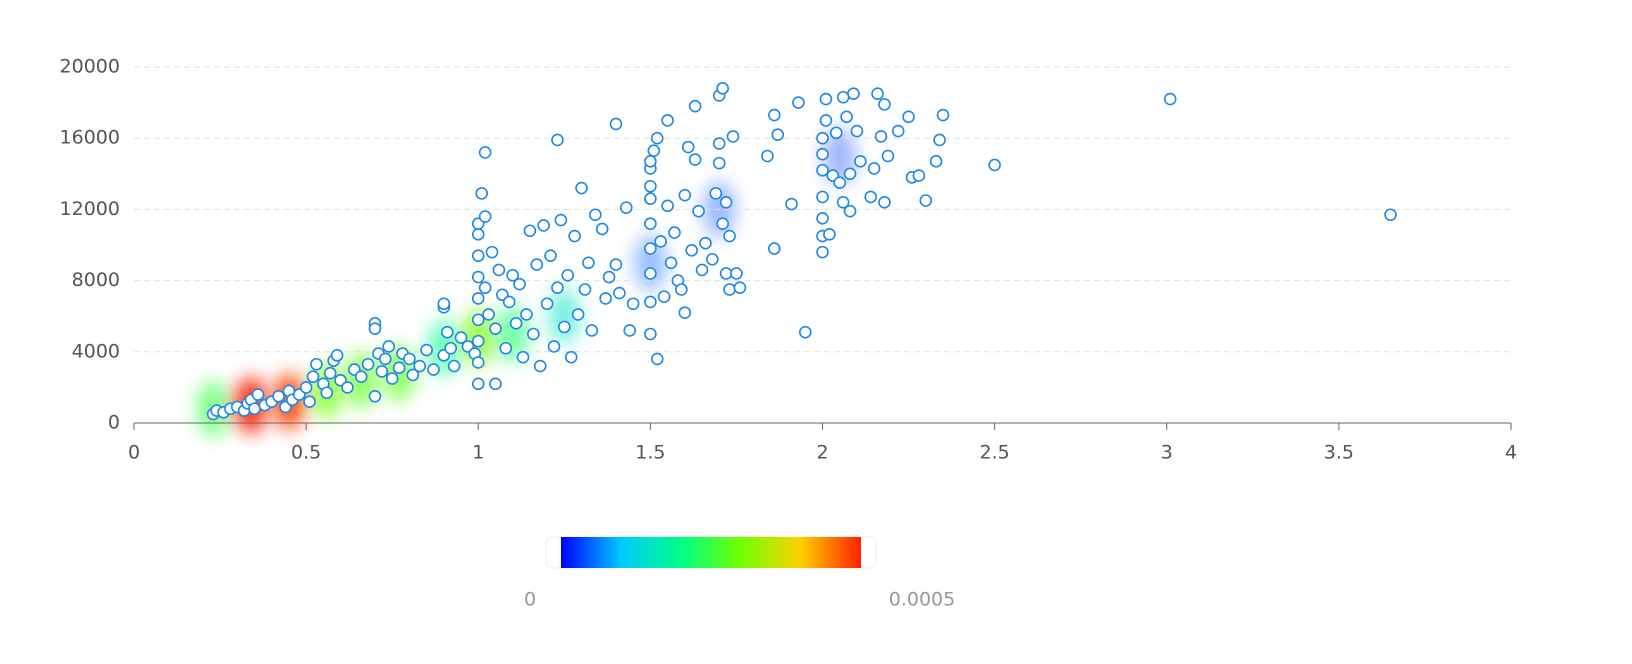 The height and width of the screenshot is (664, 1632). What do you see at coordinates (1167, 453) in the screenshot?
I see `x-tick-label: 3` at bounding box center [1167, 453].